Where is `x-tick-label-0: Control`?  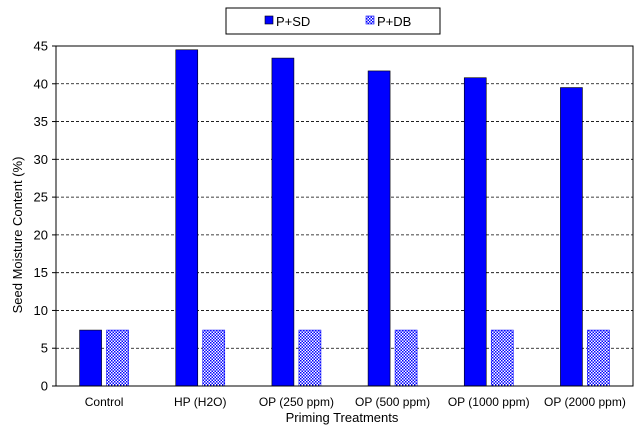
x-tick-label-0: Control is located at coordinates (104, 402).